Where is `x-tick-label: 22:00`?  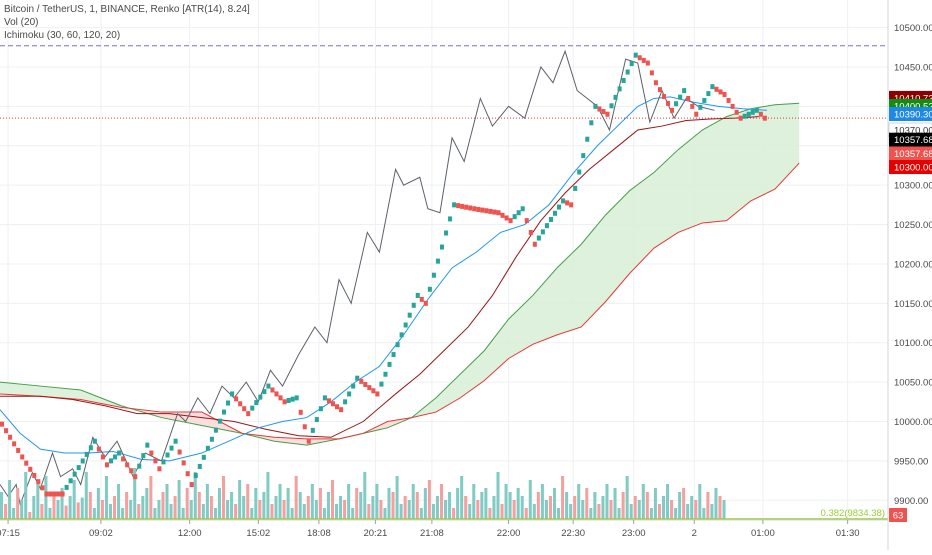
x-tick-label: 22:00 is located at coordinates (509, 533).